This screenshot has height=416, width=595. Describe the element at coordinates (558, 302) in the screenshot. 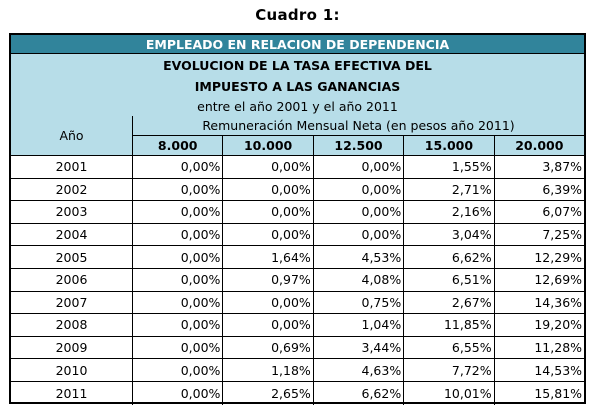

I see `rate-cell: 14,36%` at that location.